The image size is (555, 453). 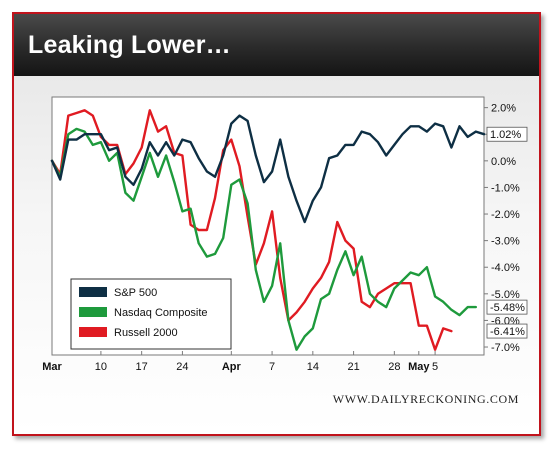 I want to click on x-tick-label: Mar, so click(x=52, y=367).